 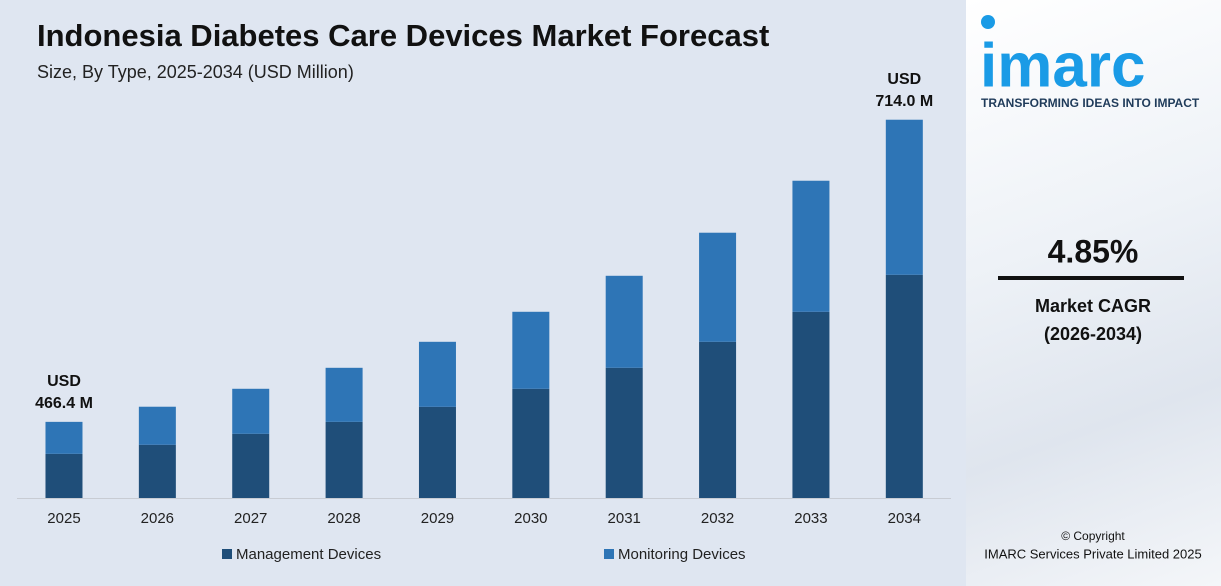 What do you see at coordinates (343, 518) in the screenshot?
I see `x-tick-label: 2028` at bounding box center [343, 518].